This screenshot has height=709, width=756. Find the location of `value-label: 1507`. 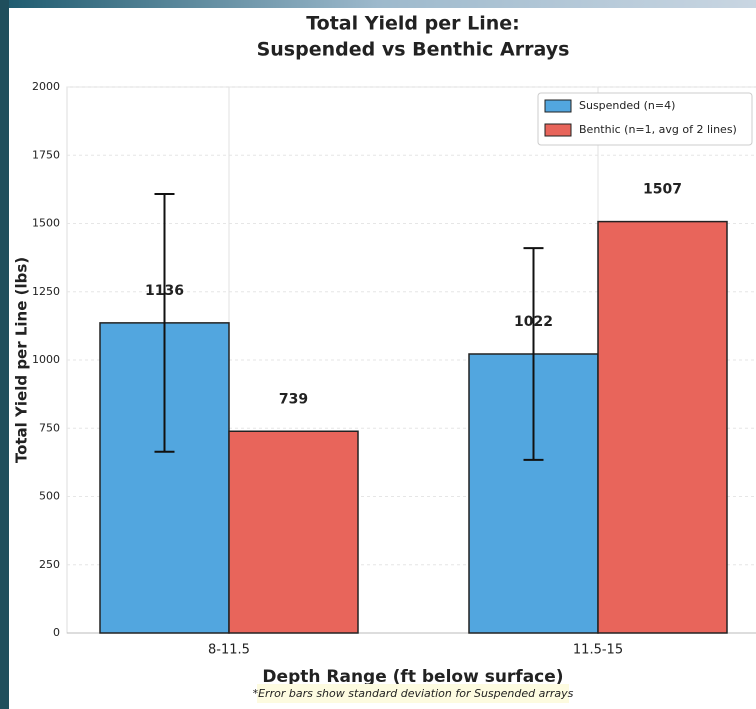

value-label: 1507 is located at coordinates (662, 190).